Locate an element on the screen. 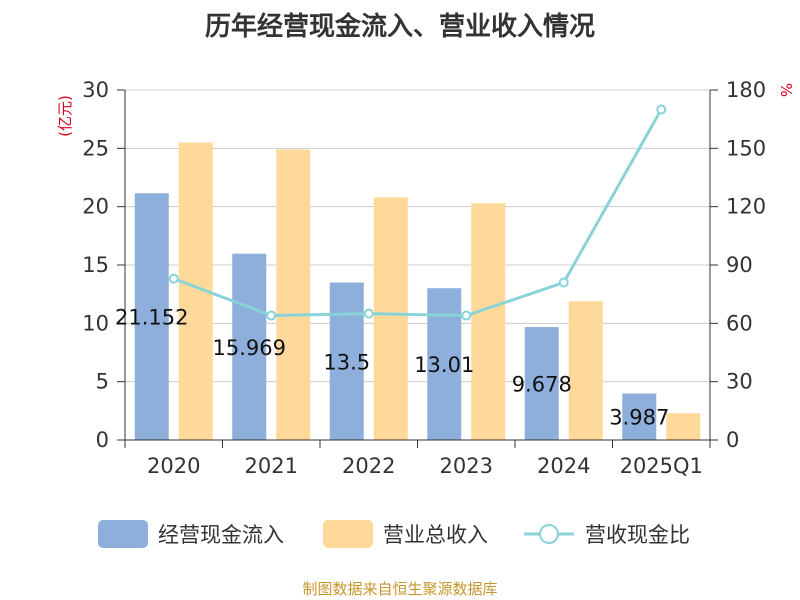  bar-data-label: 21.152 is located at coordinates (151, 318).